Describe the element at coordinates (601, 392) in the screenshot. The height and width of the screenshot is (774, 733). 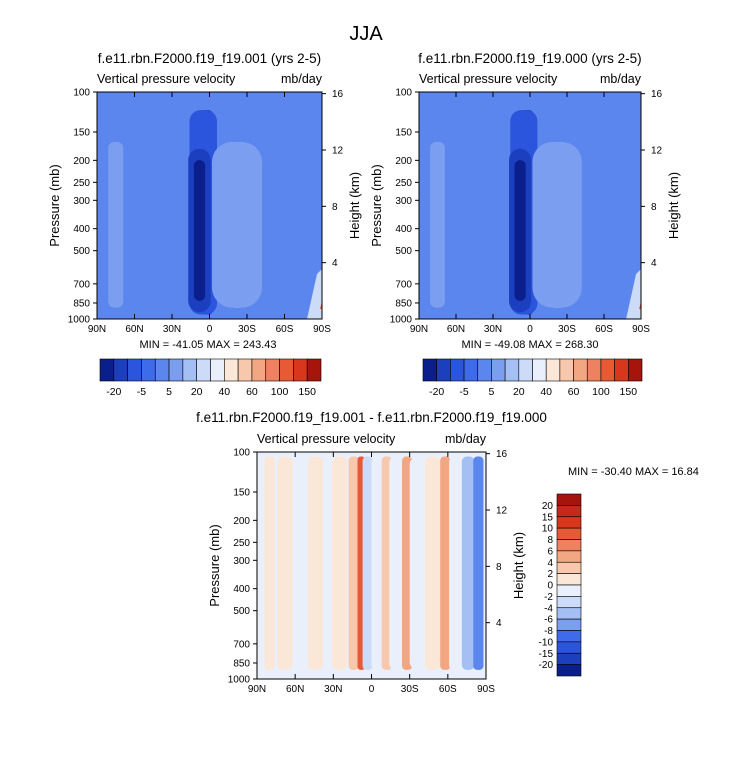
I see `colorbar-label: 100` at that location.